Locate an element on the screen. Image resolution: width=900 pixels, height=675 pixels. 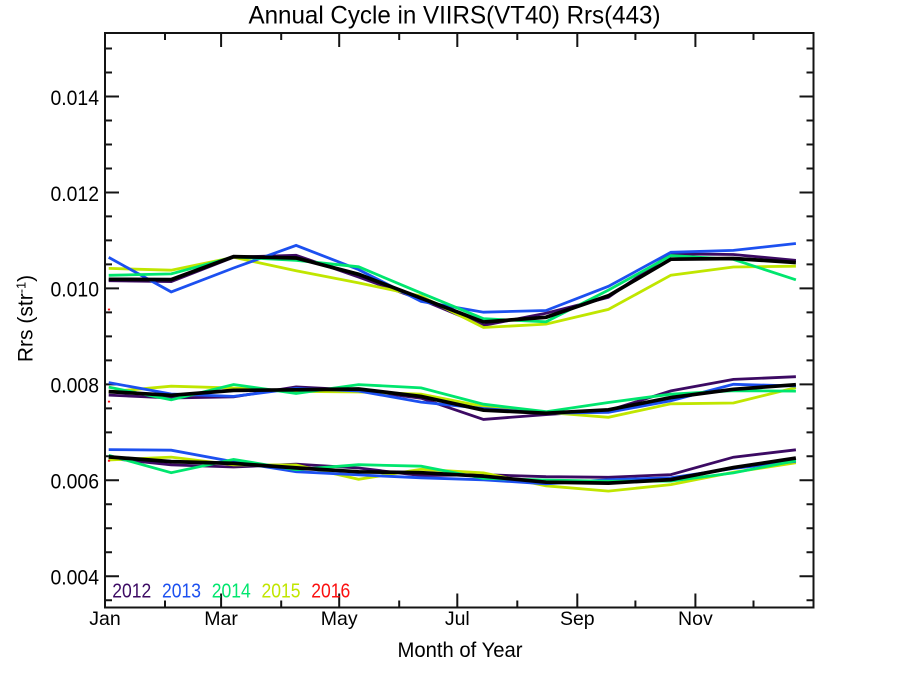
svg-text: 2012 is located at coordinates (131, 590).